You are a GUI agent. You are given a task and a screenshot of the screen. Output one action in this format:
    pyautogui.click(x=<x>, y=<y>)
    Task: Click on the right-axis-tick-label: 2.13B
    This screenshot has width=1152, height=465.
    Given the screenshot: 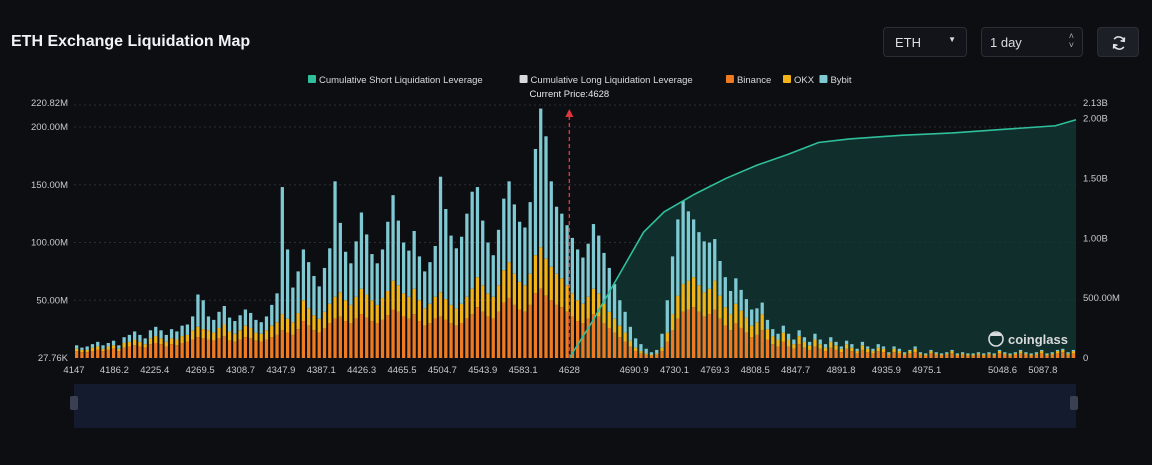 What is the action you would take?
    pyautogui.click(x=1095, y=103)
    